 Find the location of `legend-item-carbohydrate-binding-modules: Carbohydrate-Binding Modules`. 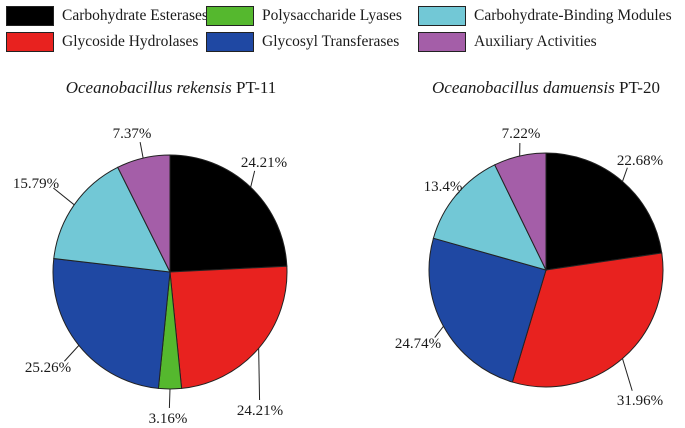

legend-item-carbohydrate-binding-modules: Carbohydrate-Binding Modules is located at coordinates (545, 16).